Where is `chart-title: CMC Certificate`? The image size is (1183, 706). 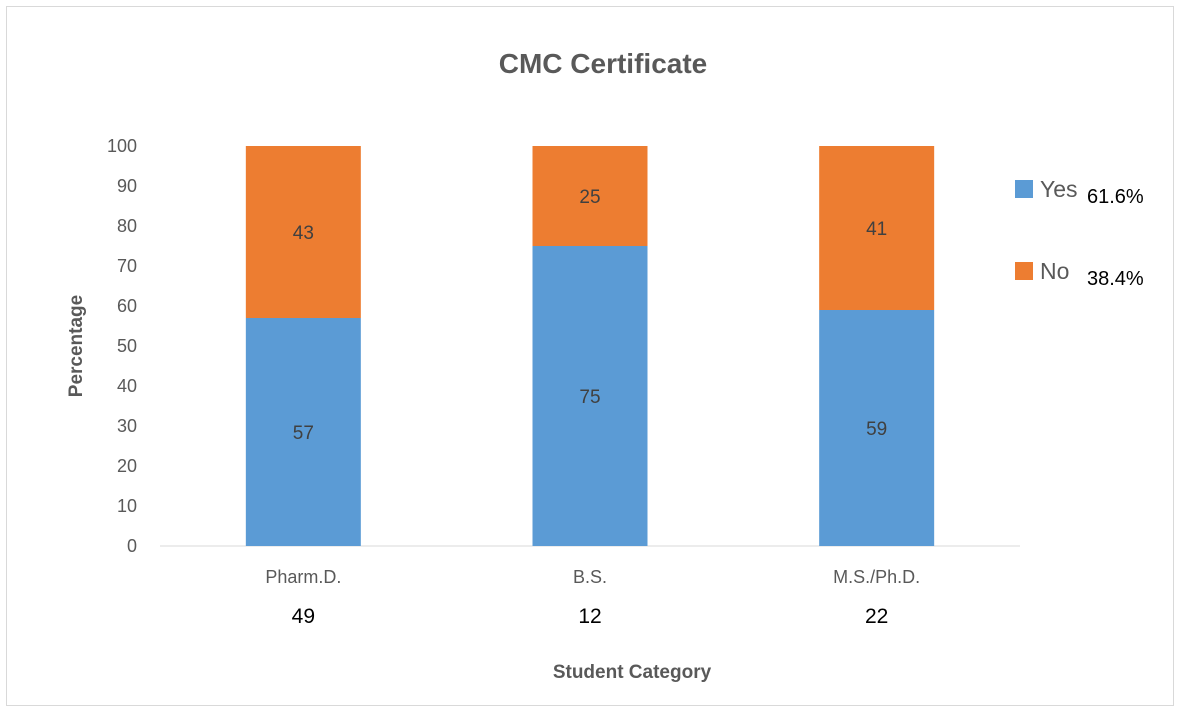
chart-title: CMC Certificate is located at coordinates (603, 63).